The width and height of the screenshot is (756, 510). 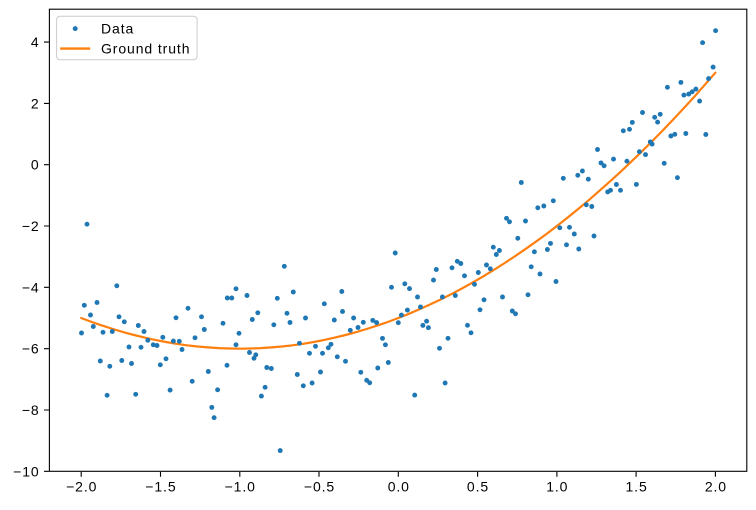 What do you see at coordinates (478, 486) in the screenshot?
I see `svg-text: 0.5` at bounding box center [478, 486].